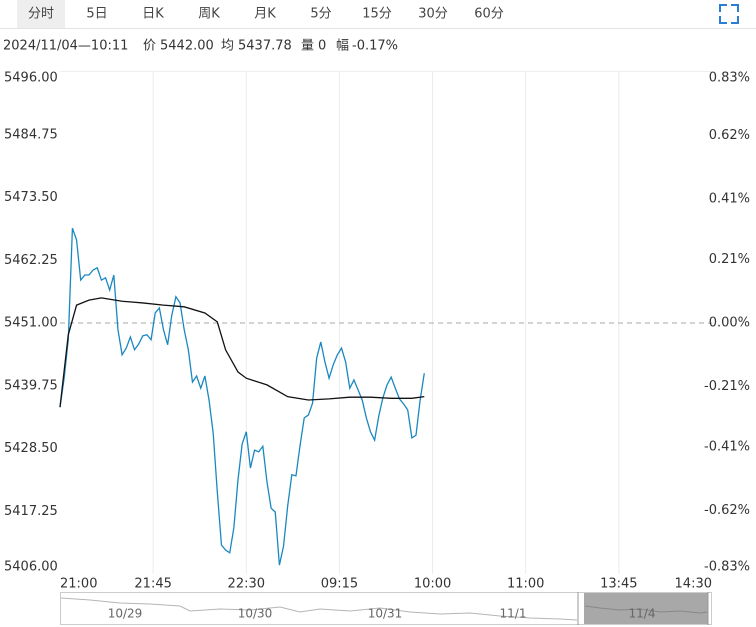 This screenshot has width=756, height=627. I want to click on y-tick-label: 5417.25, so click(31, 511).